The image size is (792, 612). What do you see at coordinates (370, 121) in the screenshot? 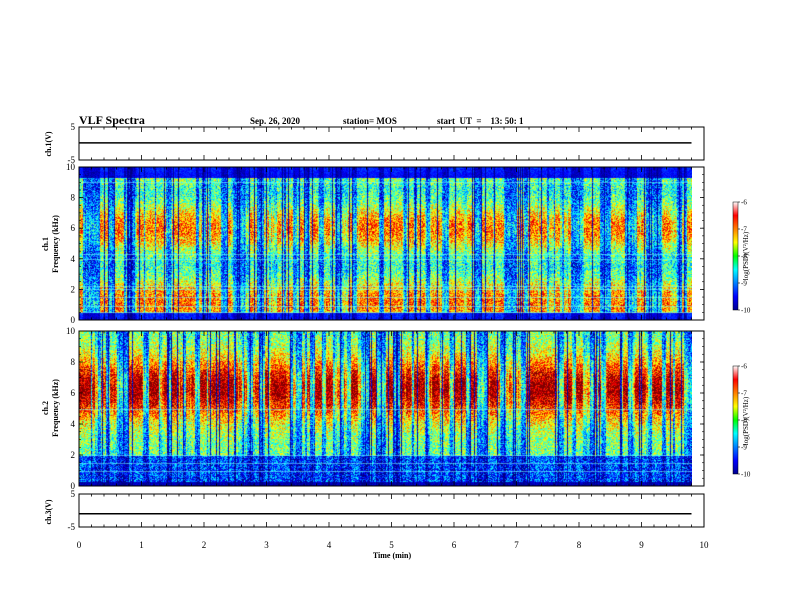
I see `header-station: station= MOS` at bounding box center [370, 121].